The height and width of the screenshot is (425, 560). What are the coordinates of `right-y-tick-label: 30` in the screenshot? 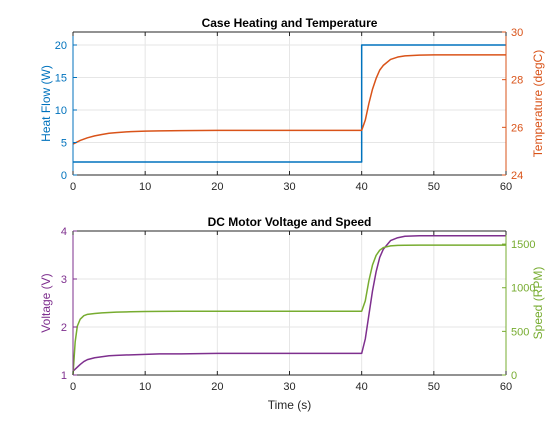 It's located at (517, 33).